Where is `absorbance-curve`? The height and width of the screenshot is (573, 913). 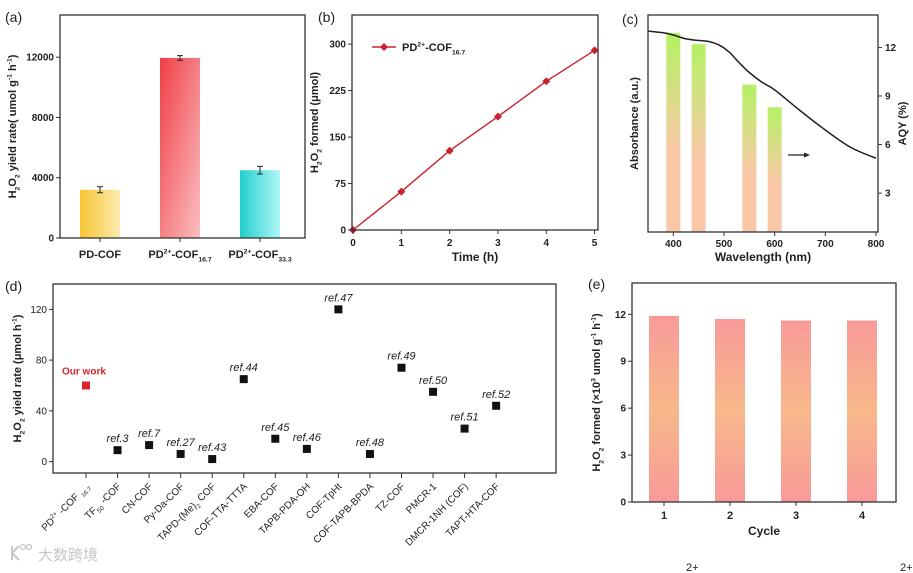 absorbance-curve is located at coordinates (762, 94).